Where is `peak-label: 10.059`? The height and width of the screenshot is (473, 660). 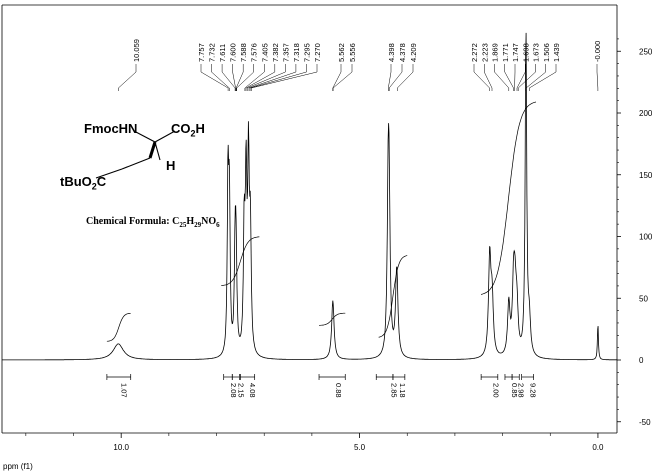 peak-label: 10.059 is located at coordinates (136, 50).